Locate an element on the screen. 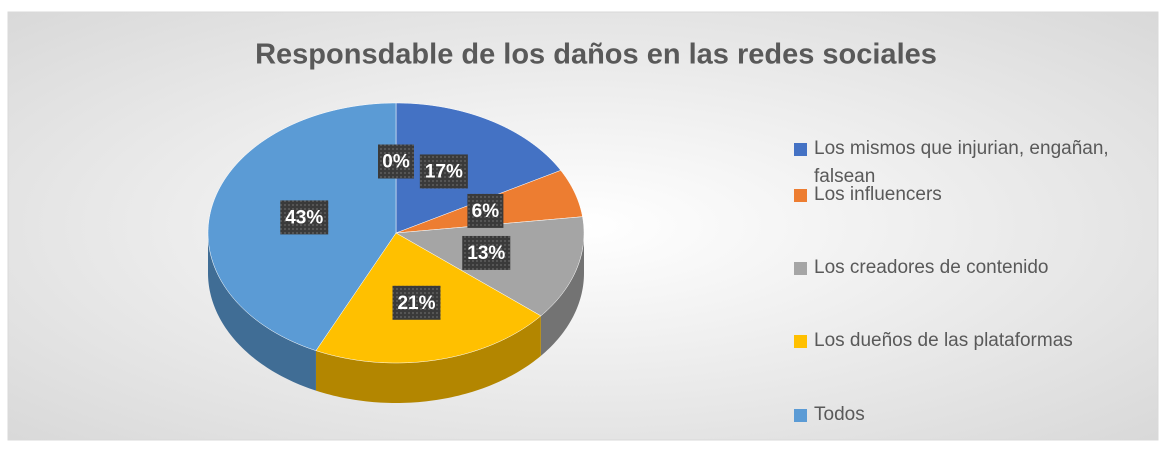  pie-sides is located at coordinates (396, 318).